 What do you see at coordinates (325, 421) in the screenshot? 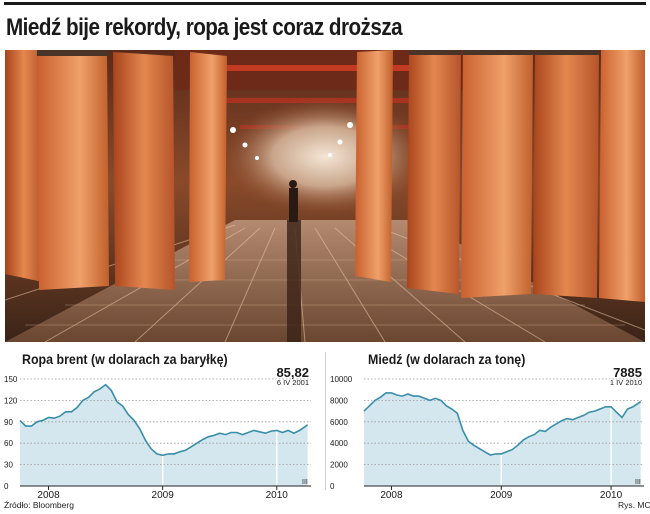
I see `chart-divider` at bounding box center [325, 421].